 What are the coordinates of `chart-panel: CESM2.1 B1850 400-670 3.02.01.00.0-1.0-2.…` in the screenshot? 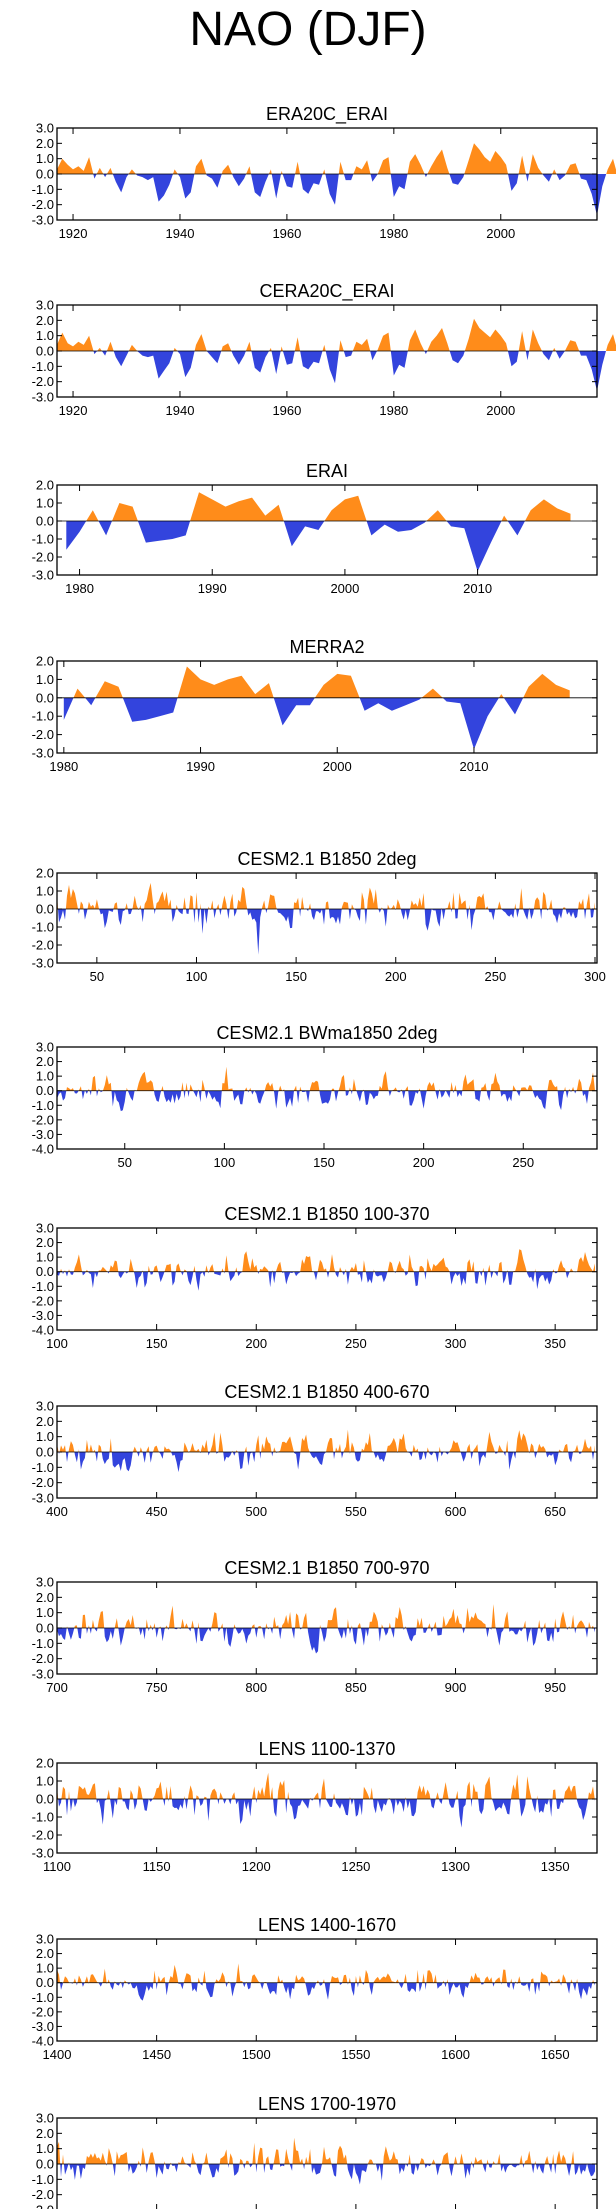 It's located at (315, 1450).